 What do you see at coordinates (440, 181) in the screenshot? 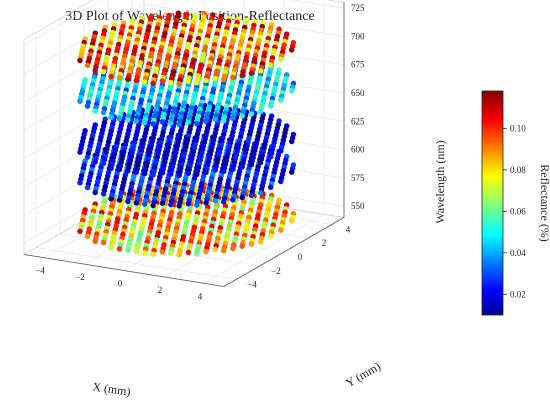
I see `z-axis-label: Wavelength (nm)` at bounding box center [440, 181].